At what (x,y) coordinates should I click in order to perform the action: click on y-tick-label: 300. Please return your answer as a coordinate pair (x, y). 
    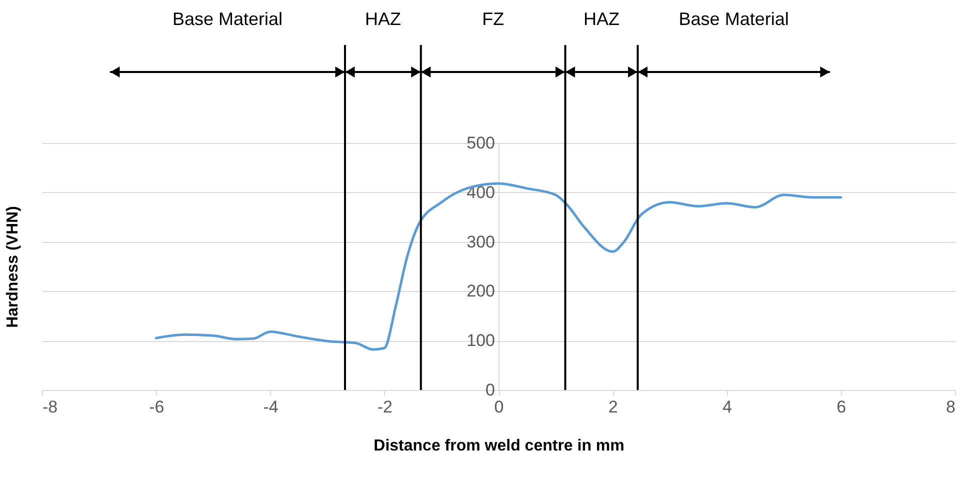
    Looking at the image, I should click on (480, 242).